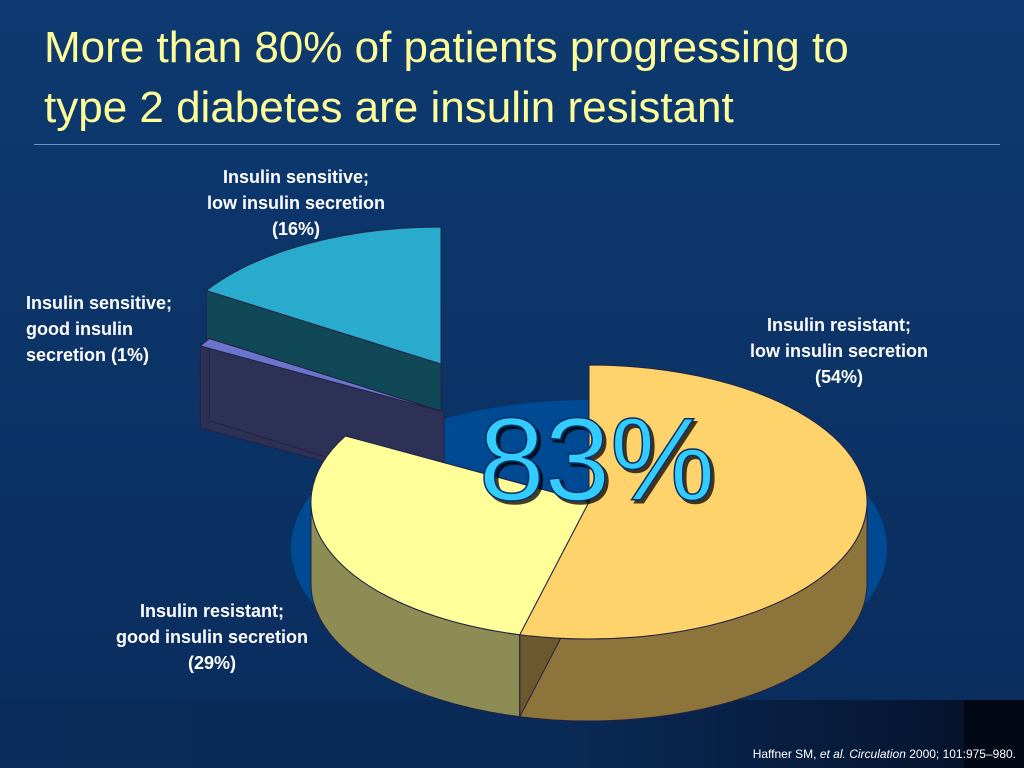  Describe the element at coordinates (597, 460) in the screenshot. I see `highlight-percent: 83%` at that location.